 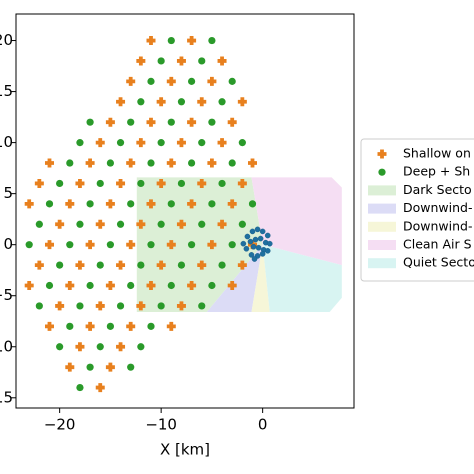 What do you see at coordinates (185, 450) in the screenshot?
I see `x-axis-label: X [km]` at bounding box center [185, 450].